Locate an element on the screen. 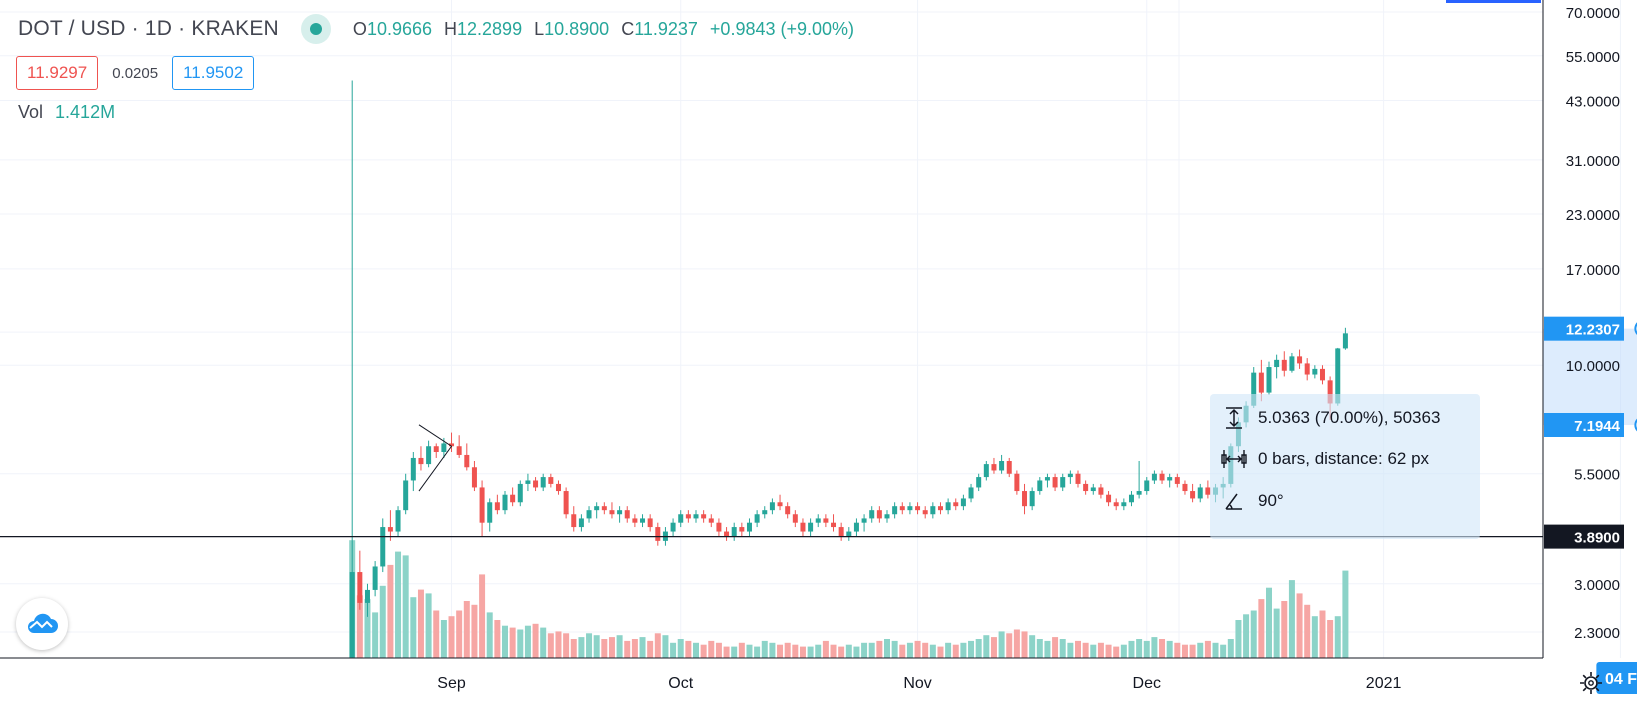  time-tick-label: Sep is located at coordinates (451, 683).